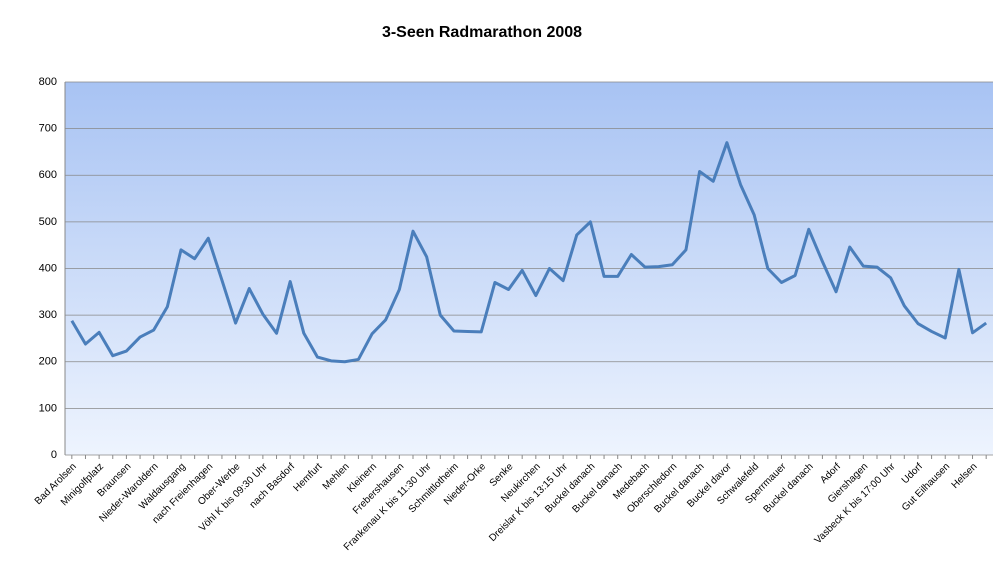  I want to click on x-tick-label: Buckel danach, so click(789, 488).